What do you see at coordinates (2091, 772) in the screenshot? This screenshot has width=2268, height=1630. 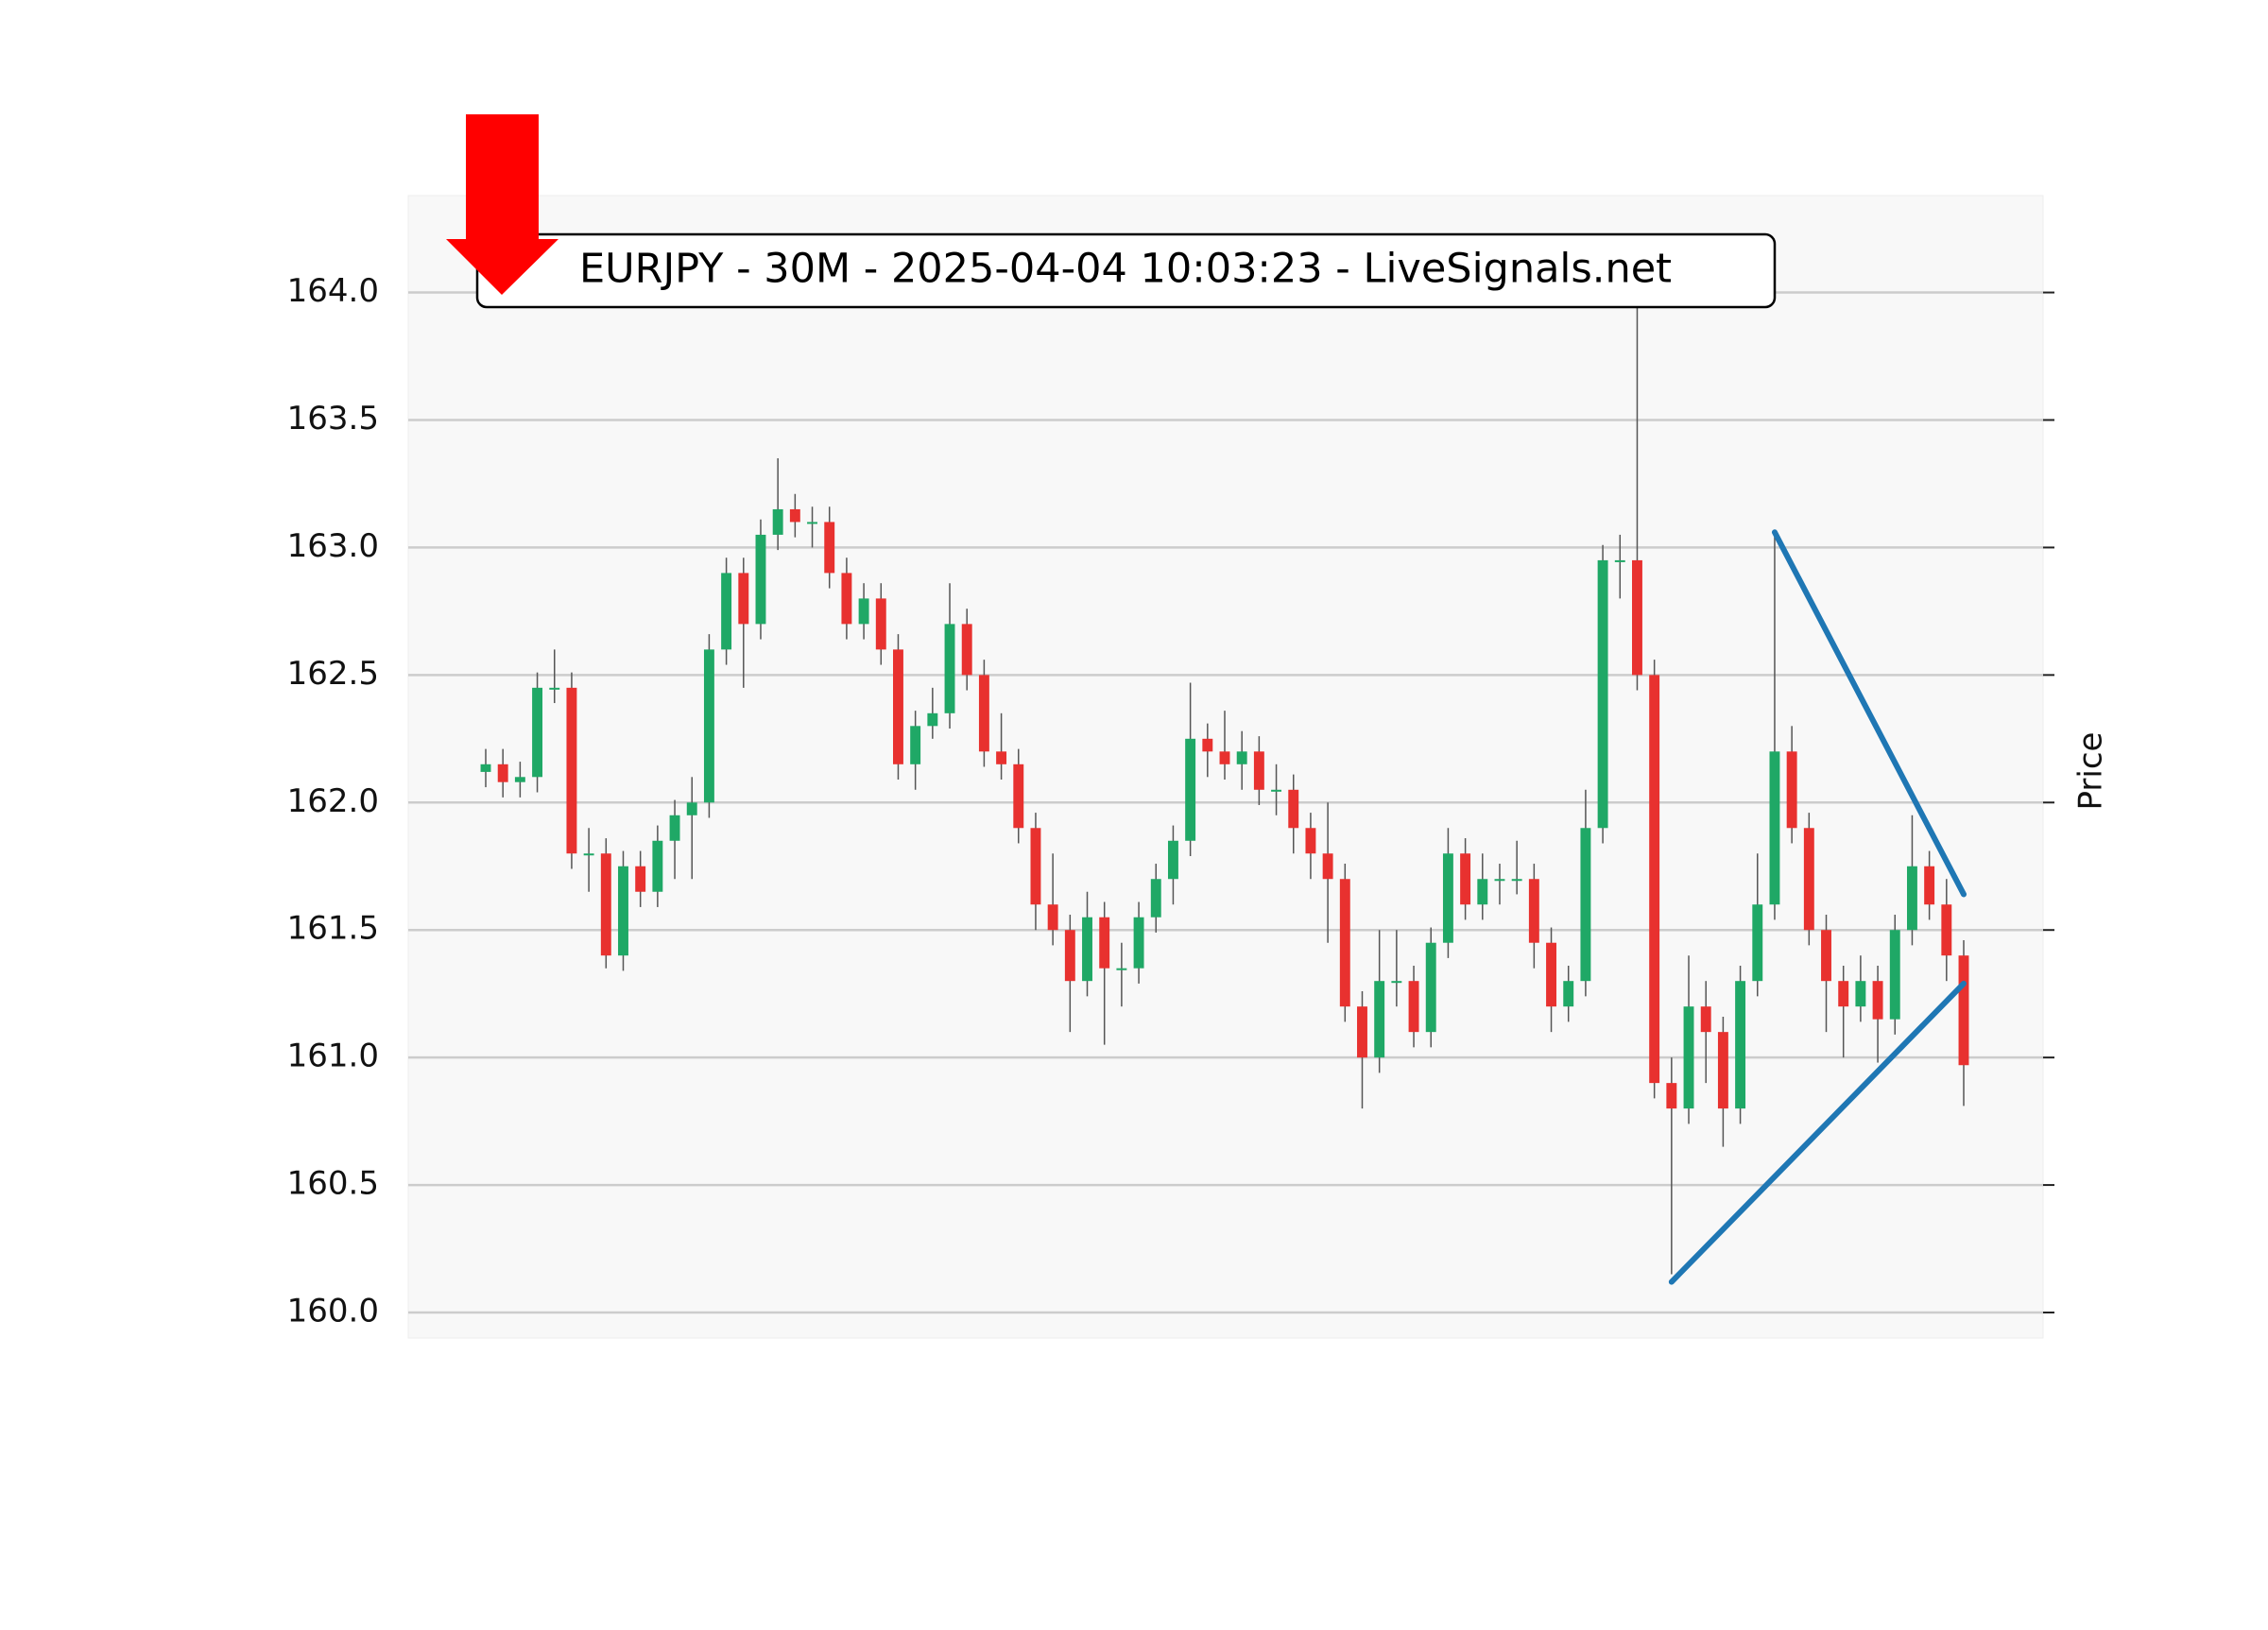 I see `y-axis-label: Price` at bounding box center [2091, 772].